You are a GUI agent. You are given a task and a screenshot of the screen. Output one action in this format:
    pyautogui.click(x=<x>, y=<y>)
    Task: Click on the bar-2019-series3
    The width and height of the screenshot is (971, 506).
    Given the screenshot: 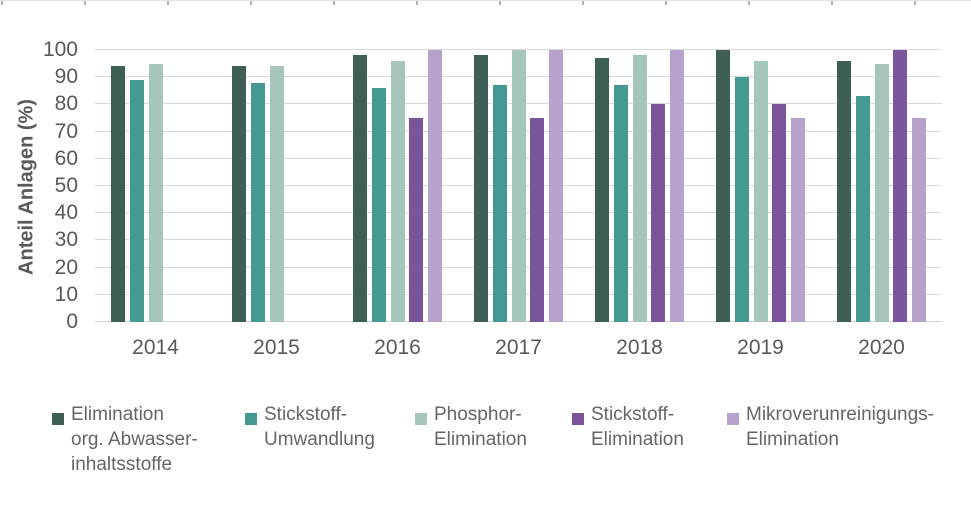 What is the action you would take?
    pyautogui.click(x=760, y=191)
    